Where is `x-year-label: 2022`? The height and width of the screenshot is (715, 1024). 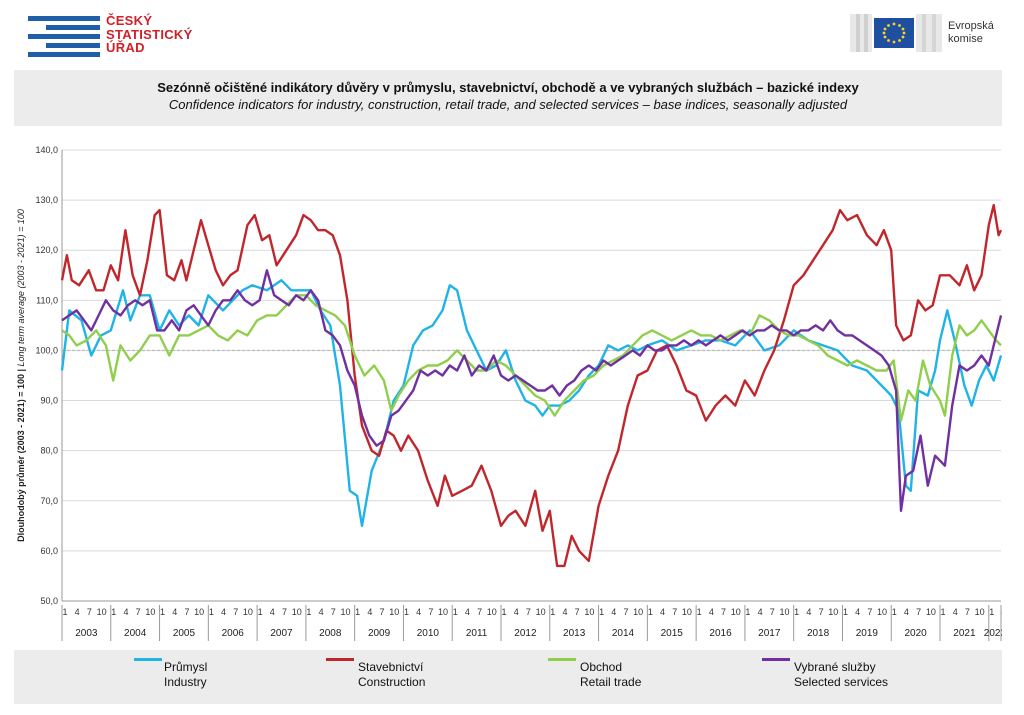 x-year-label: 2022 is located at coordinates (993, 633).